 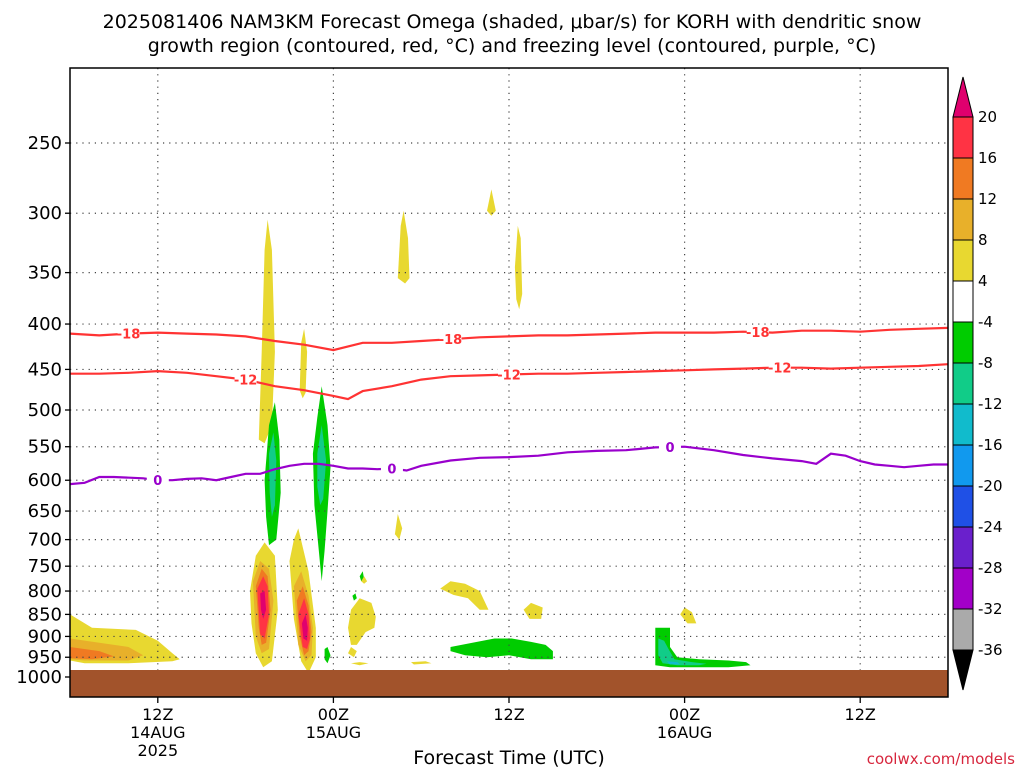 What do you see at coordinates (508, 757) in the screenshot?
I see `x-axis-title: Forecast Time (UTC)` at bounding box center [508, 757].